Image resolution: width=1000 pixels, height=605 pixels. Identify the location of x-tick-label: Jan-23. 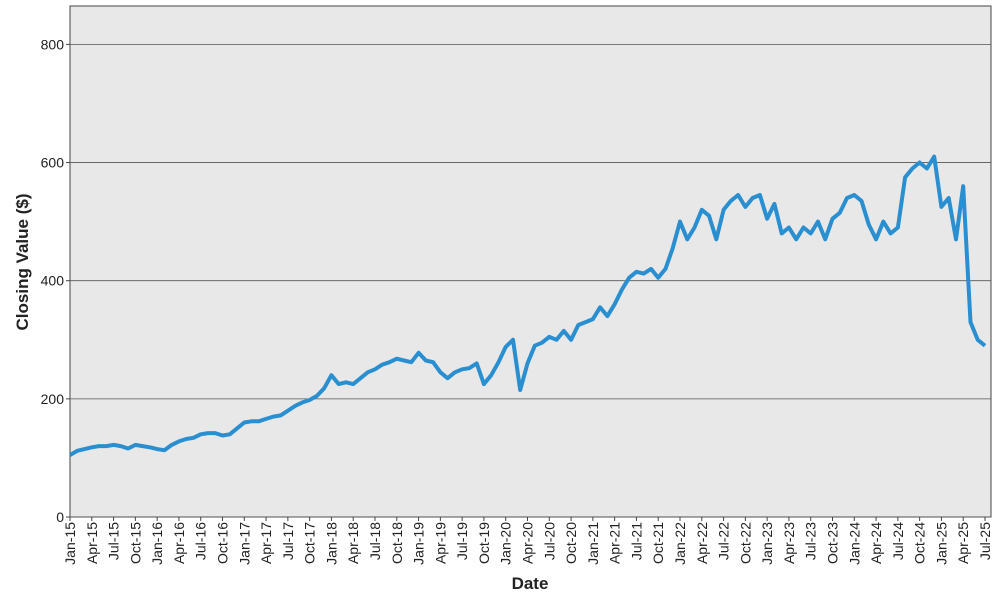
(767, 543).